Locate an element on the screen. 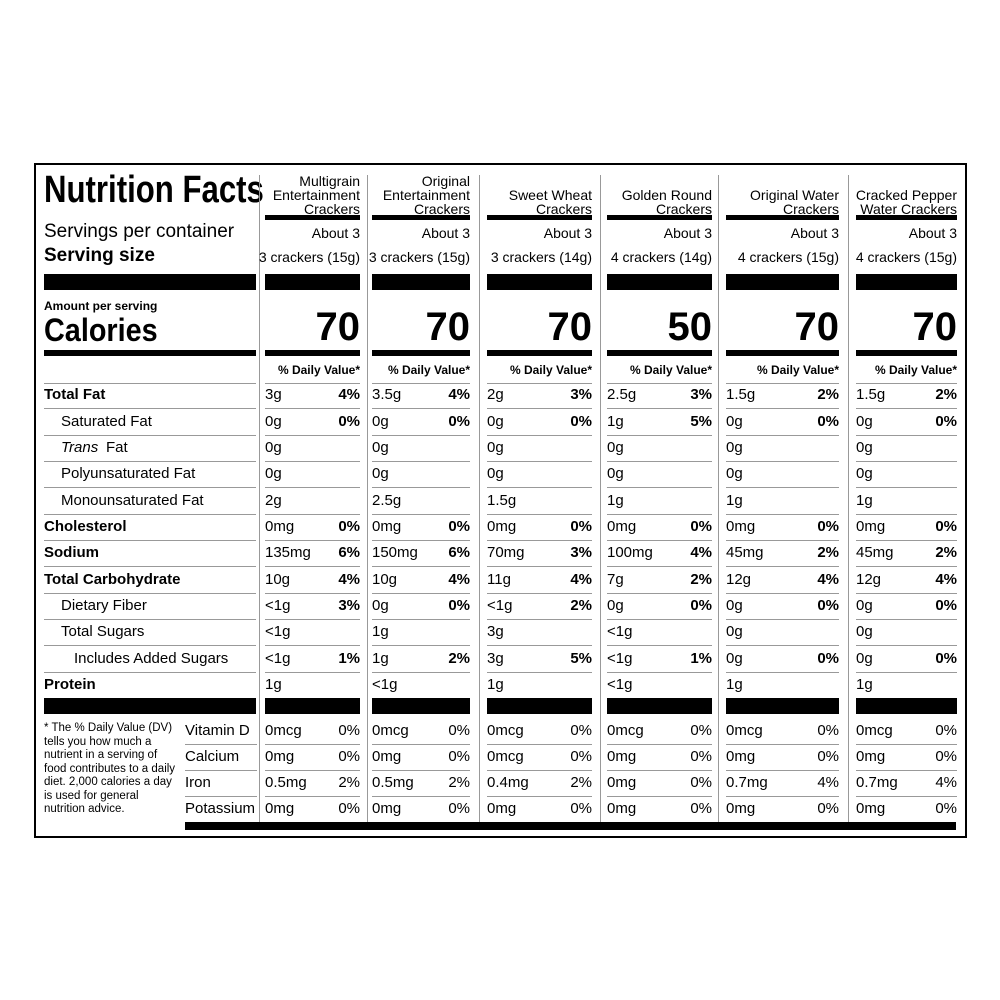 The height and width of the screenshot is (1000, 1000). amount: 70mg is located at coordinates (506, 552).